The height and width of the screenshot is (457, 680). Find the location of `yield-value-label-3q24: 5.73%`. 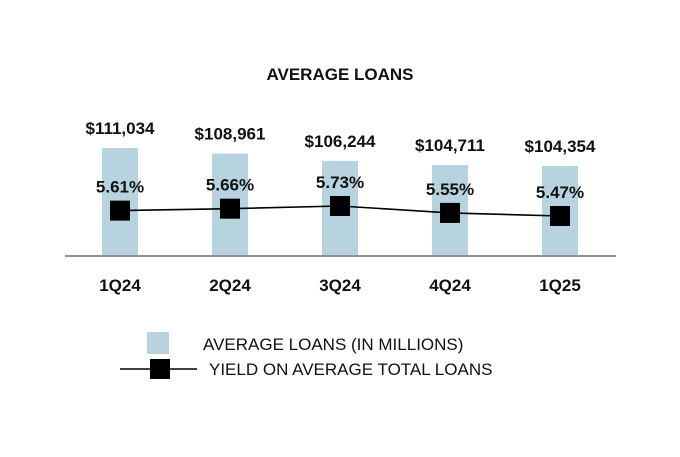

yield-value-label-3q24: 5.73% is located at coordinates (340, 182).